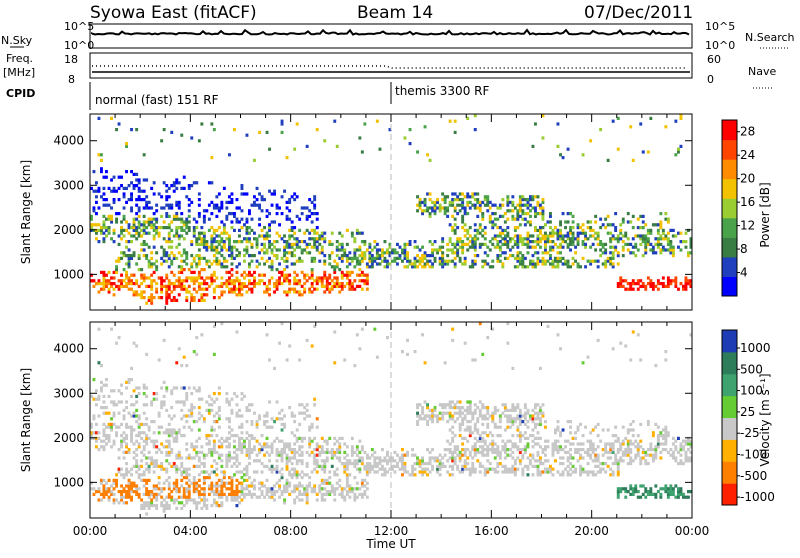 The height and width of the screenshot is (558, 800). Describe the element at coordinates (68, 230) in the screenshot. I see `y-tick-label: 2000` at that location.